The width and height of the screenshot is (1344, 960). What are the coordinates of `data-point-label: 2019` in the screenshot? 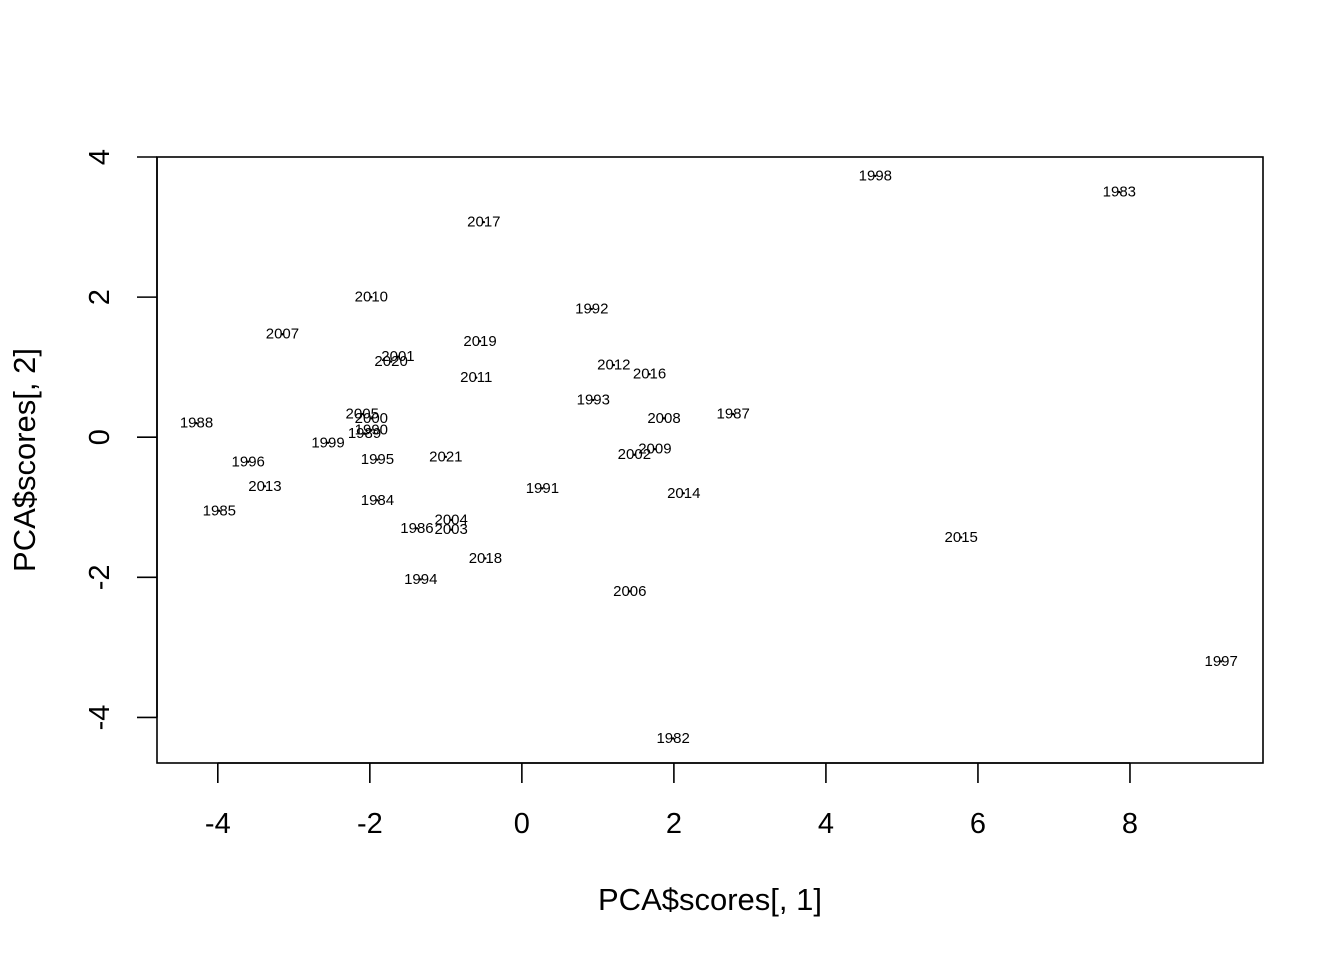 It's located at (479, 341).